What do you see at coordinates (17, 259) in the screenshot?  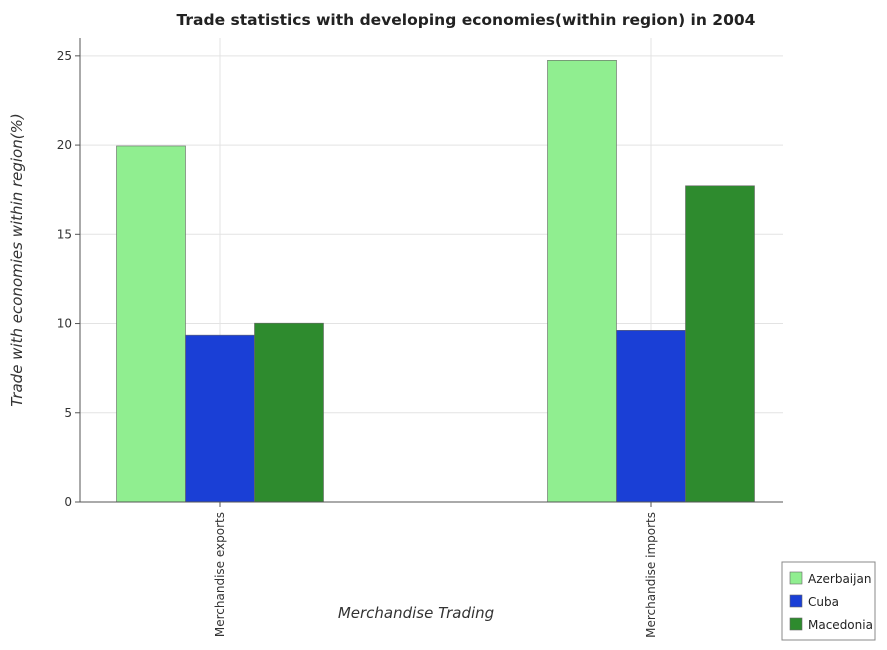 I see `y-axis-title: Trade with economies within region(%)` at bounding box center [17, 259].